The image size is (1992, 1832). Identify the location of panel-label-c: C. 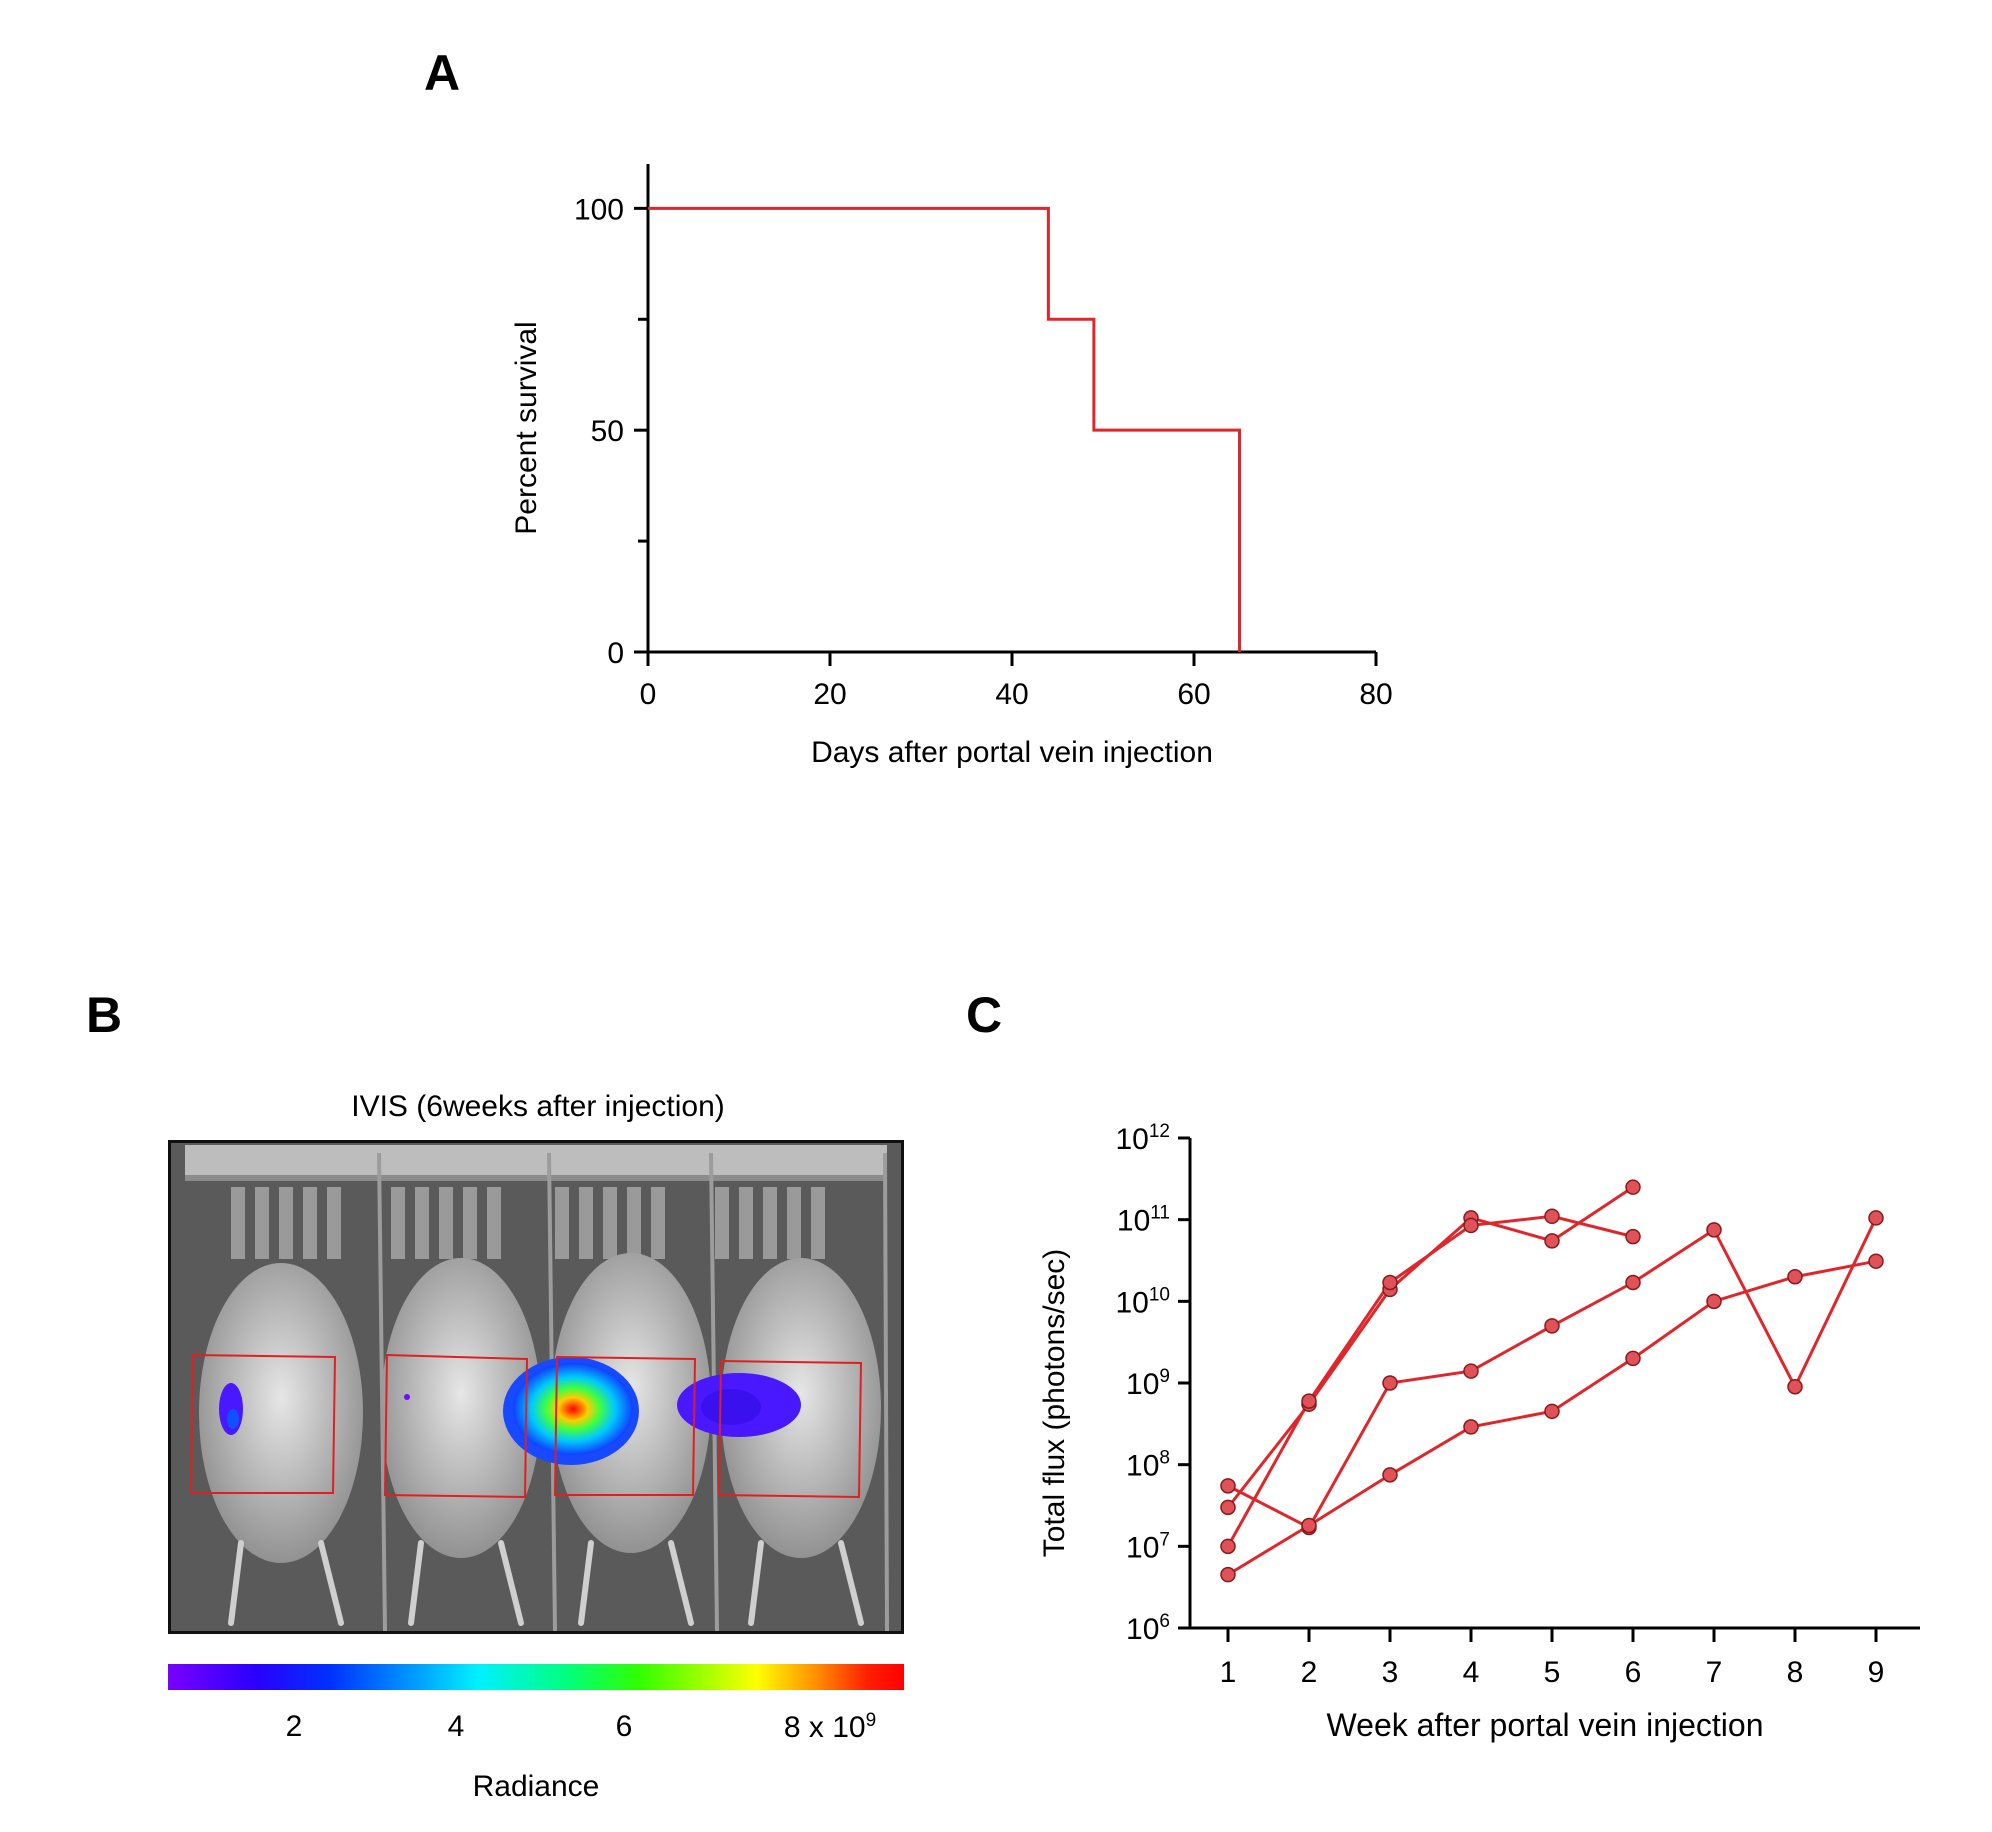
(984, 1015).